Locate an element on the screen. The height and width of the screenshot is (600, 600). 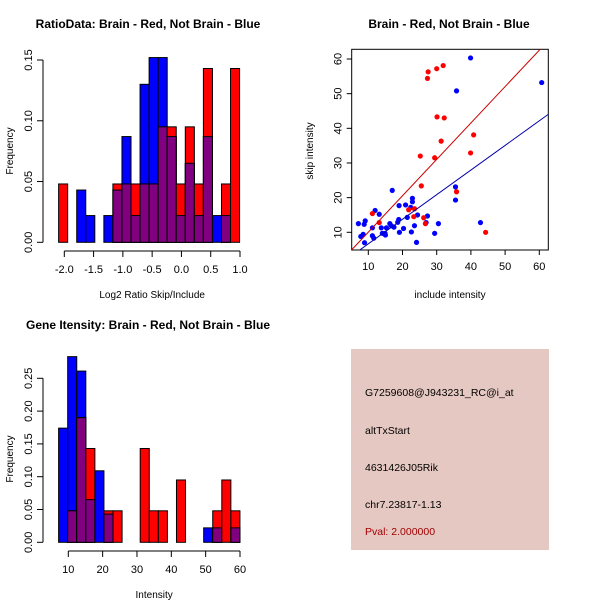
y-tick-label: 0.10 is located at coordinates (29, 476).